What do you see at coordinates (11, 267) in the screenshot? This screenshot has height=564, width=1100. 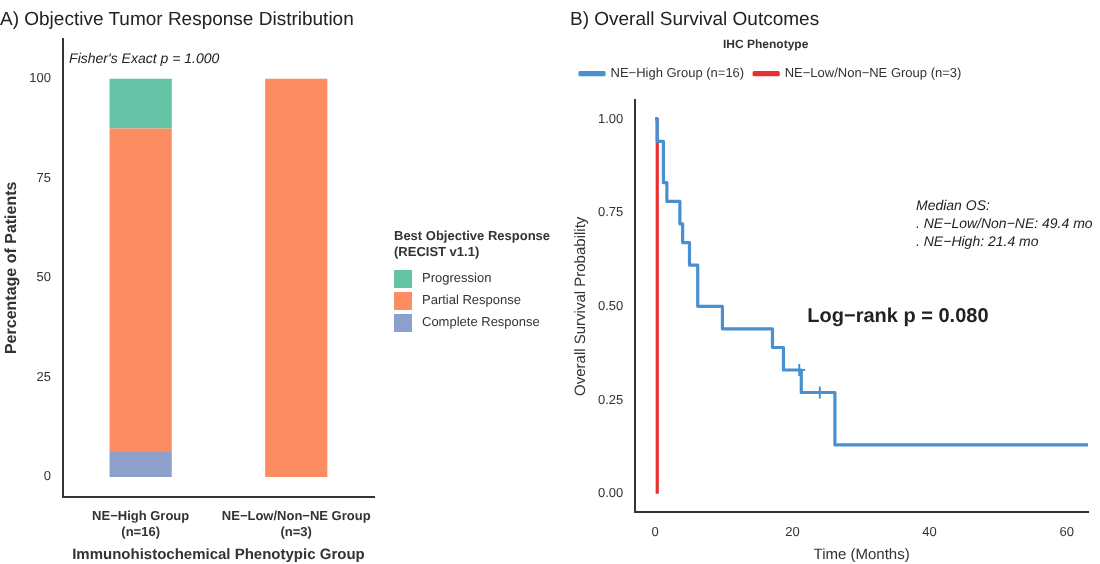 I see `y-axis-title: Percentage of Patients` at bounding box center [11, 267].